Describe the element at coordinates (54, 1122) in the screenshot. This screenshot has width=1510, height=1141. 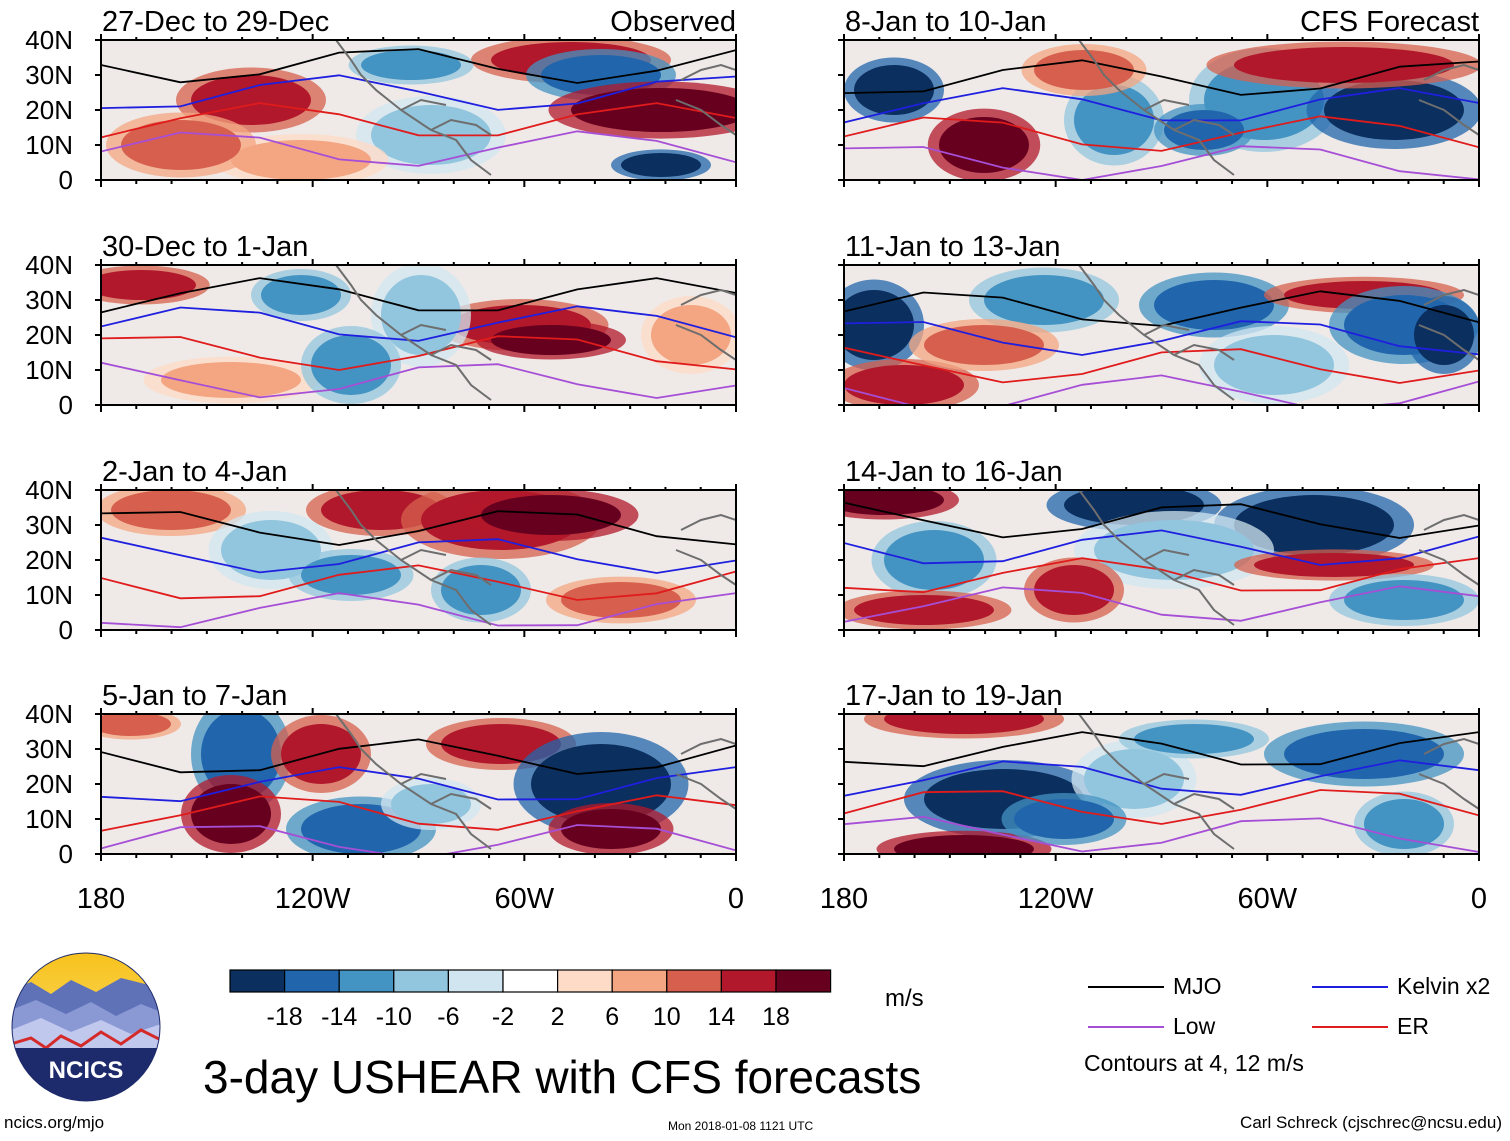
I see `site-link: ncics.org/mjo` at that location.